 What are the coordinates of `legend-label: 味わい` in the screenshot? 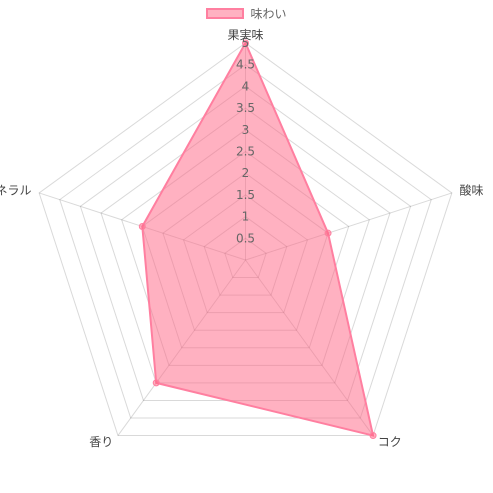 It's located at (268, 14).